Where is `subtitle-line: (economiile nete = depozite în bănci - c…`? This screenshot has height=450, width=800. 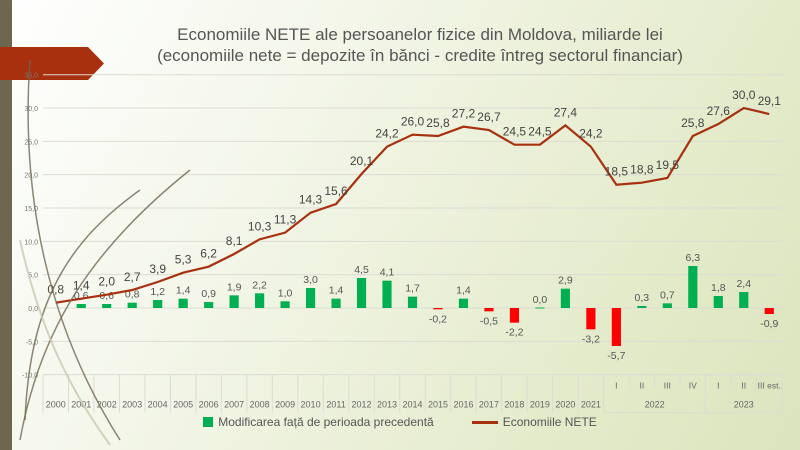
subtitle-line: (economiile nete = depozite în bănci - c… is located at coordinates (420, 55).